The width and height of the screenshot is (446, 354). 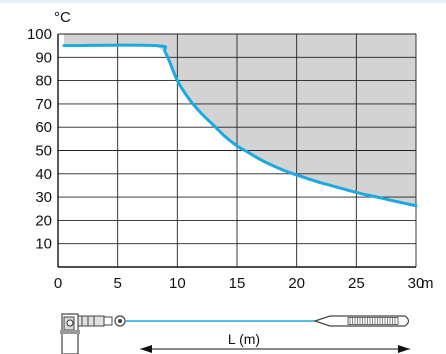 I want to click on y-tick-label: 10, so click(x=43, y=244).